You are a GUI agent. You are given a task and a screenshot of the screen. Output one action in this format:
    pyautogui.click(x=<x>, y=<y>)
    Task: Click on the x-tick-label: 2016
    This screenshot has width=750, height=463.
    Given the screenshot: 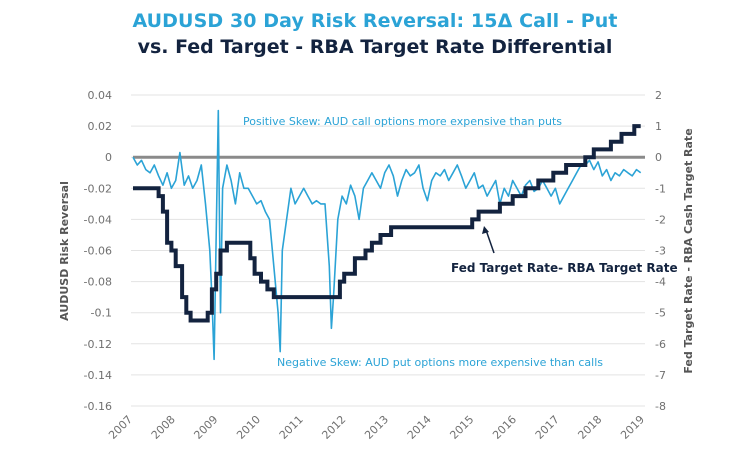 What is the action you would take?
    pyautogui.click(x=504, y=427)
    